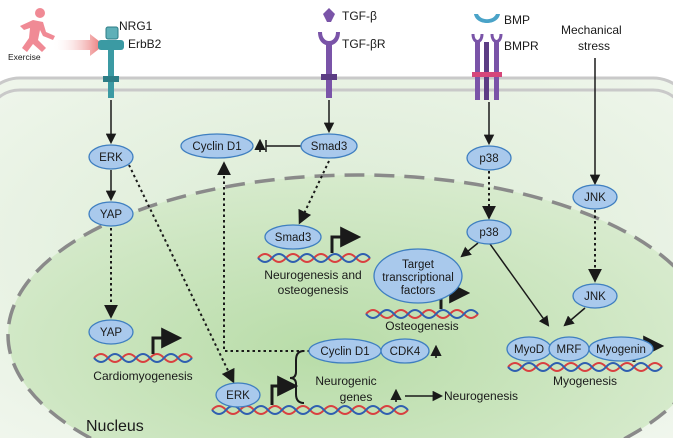  Describe the element at coordinates (314, 258) in the screenshot. I see `dna-smad3` at that location.